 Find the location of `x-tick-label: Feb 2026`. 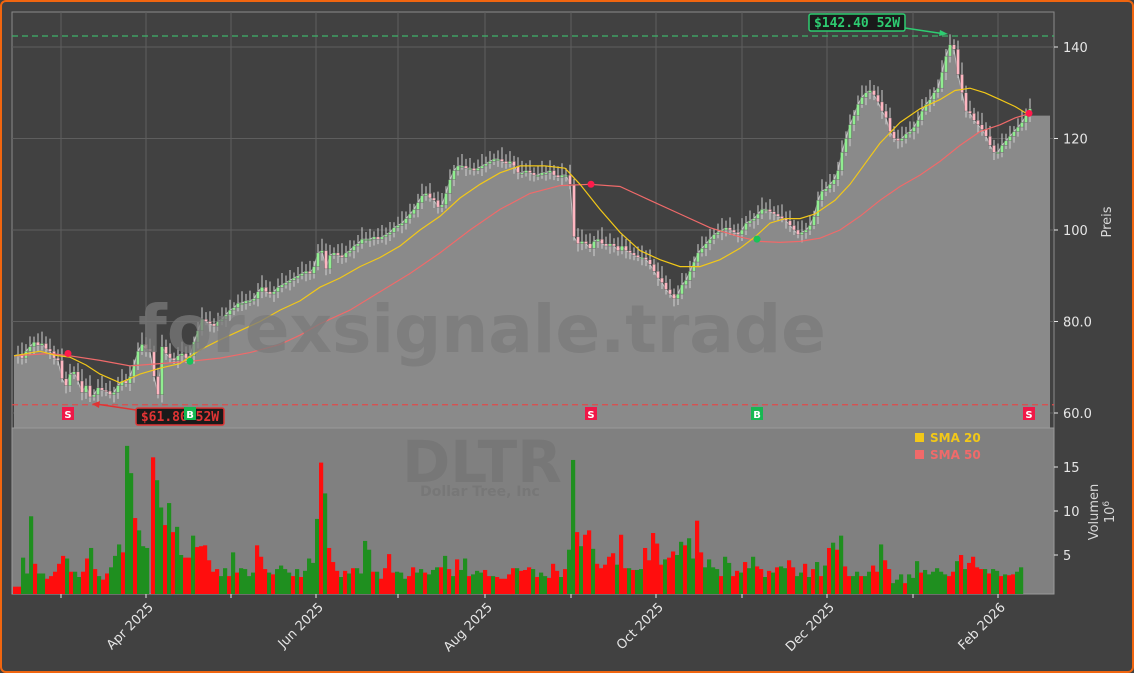

x-tick-label: Feb 2026 is located at coordinates (982, 626).